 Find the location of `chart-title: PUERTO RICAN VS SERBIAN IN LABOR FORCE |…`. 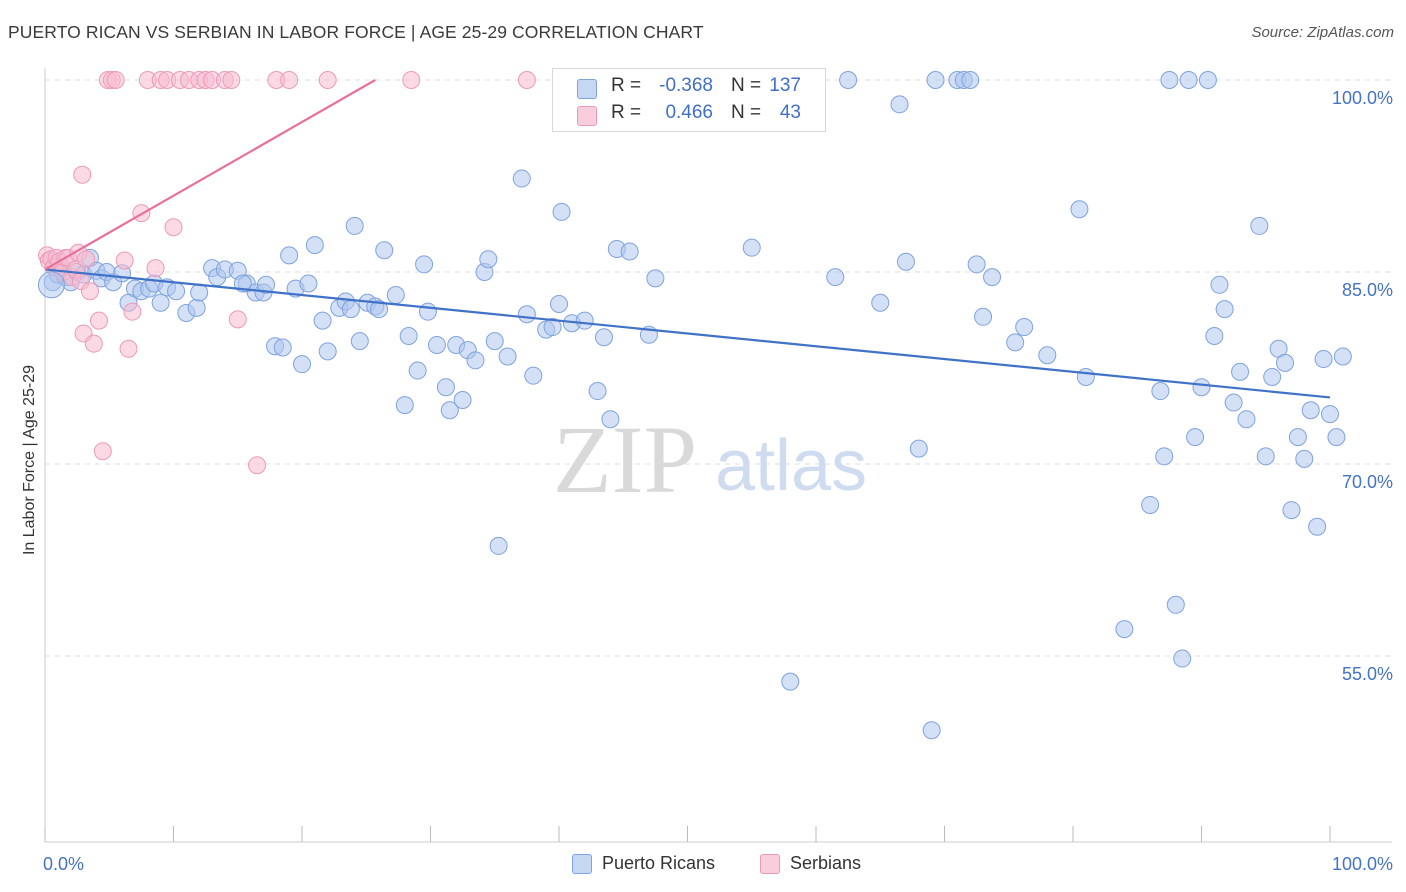

chart-title: PUERTO RICAN VS SERBIAN IN LABOR FORCE |… is located at coordinates (356, 32).